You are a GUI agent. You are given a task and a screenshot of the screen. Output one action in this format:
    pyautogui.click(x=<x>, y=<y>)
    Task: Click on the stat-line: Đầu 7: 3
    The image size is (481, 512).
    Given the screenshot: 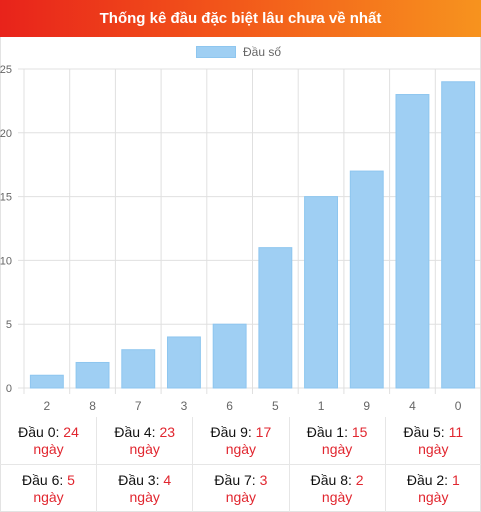 What is the action you would take?
    pyautogui.click(x=240, y=480)
    